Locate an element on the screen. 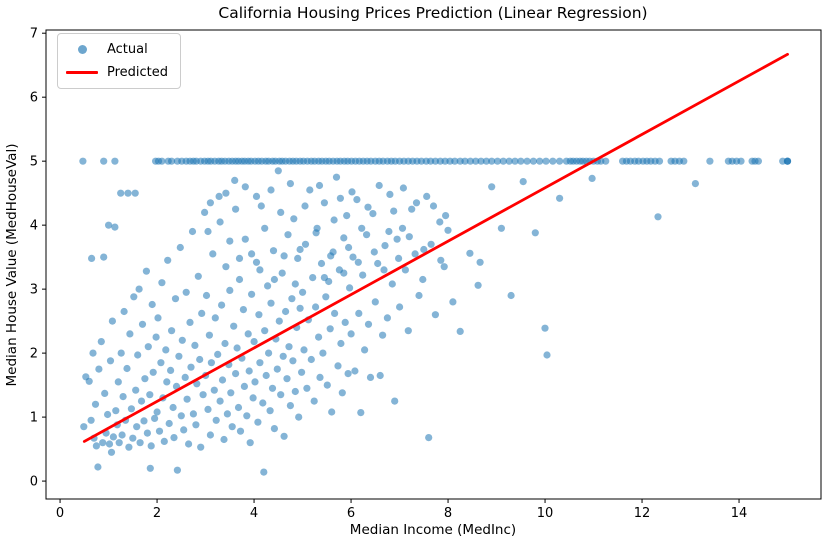  legend-item-actual: Actual is located at coordinates (117, 49).